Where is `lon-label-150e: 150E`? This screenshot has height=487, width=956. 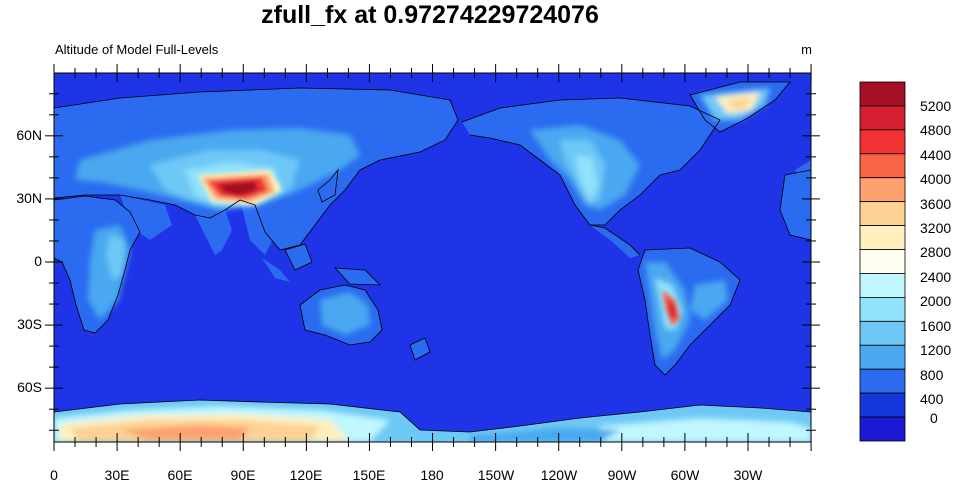
lon-label-150e: 150E is located at coordinates (369, 475).